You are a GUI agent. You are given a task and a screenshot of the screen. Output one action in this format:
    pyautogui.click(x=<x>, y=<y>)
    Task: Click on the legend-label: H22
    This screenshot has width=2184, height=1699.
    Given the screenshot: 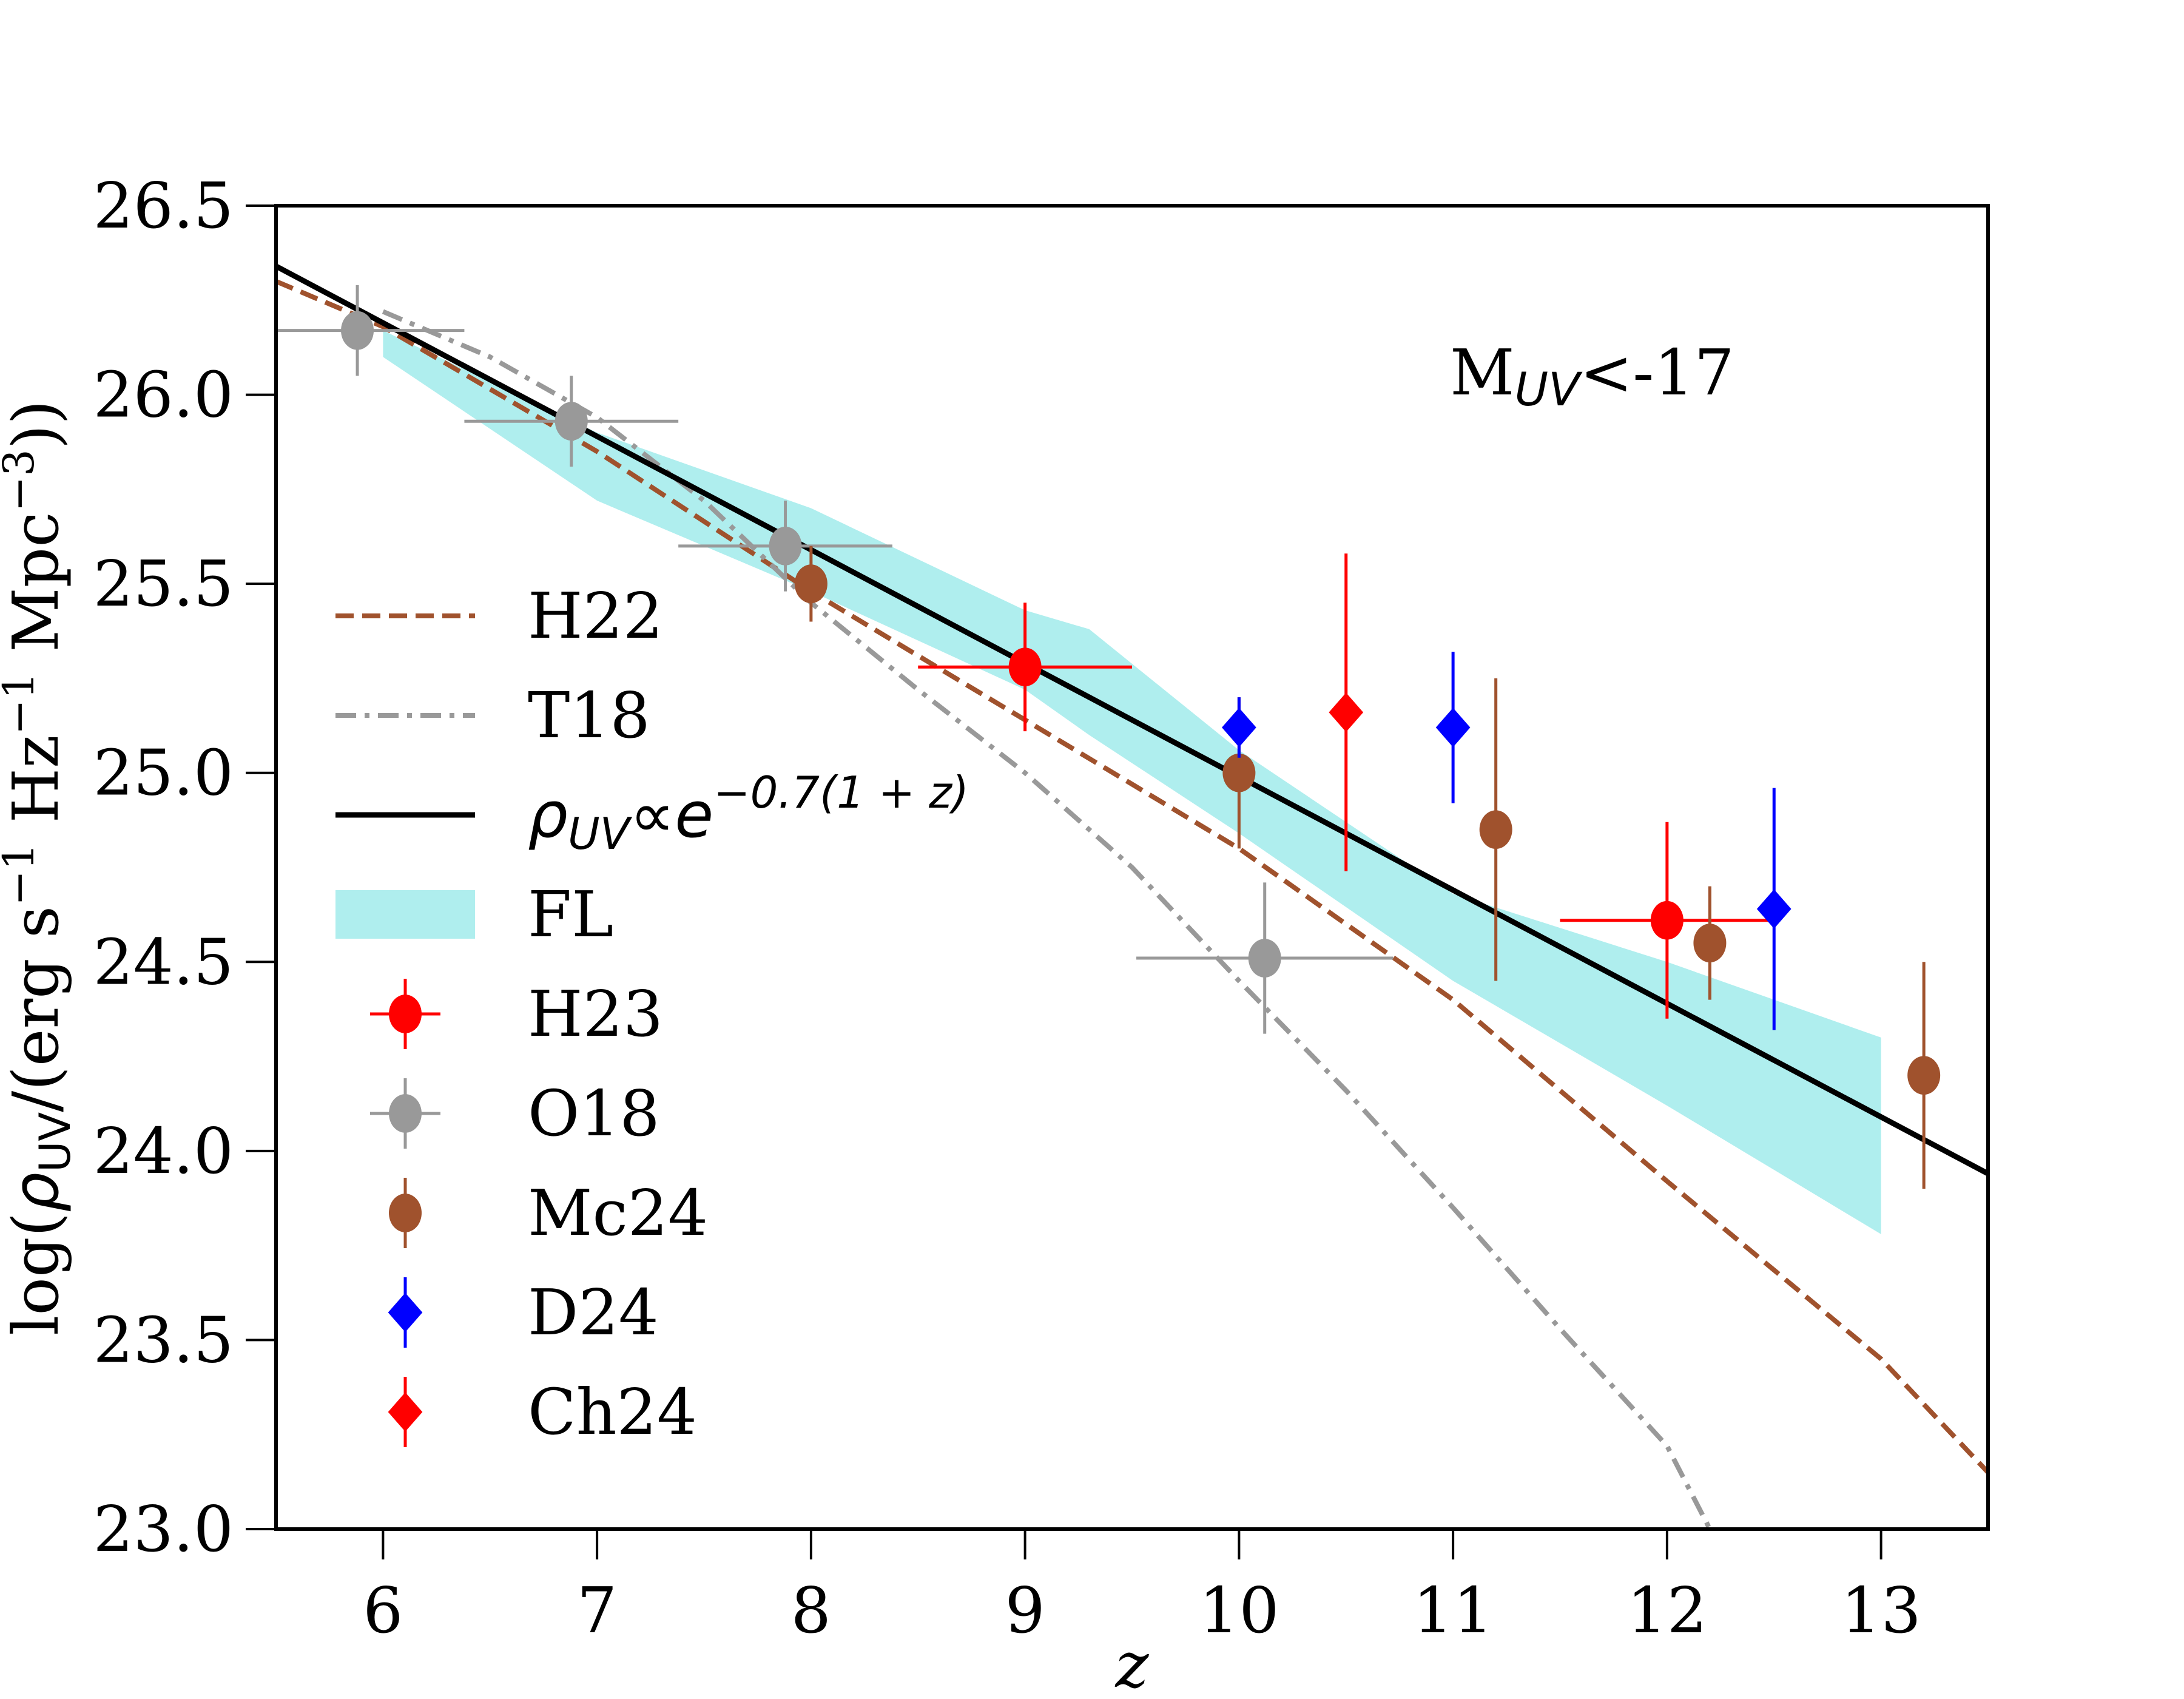 What is the action you would take?
    pyautogui.click(x=595, y=616)
    